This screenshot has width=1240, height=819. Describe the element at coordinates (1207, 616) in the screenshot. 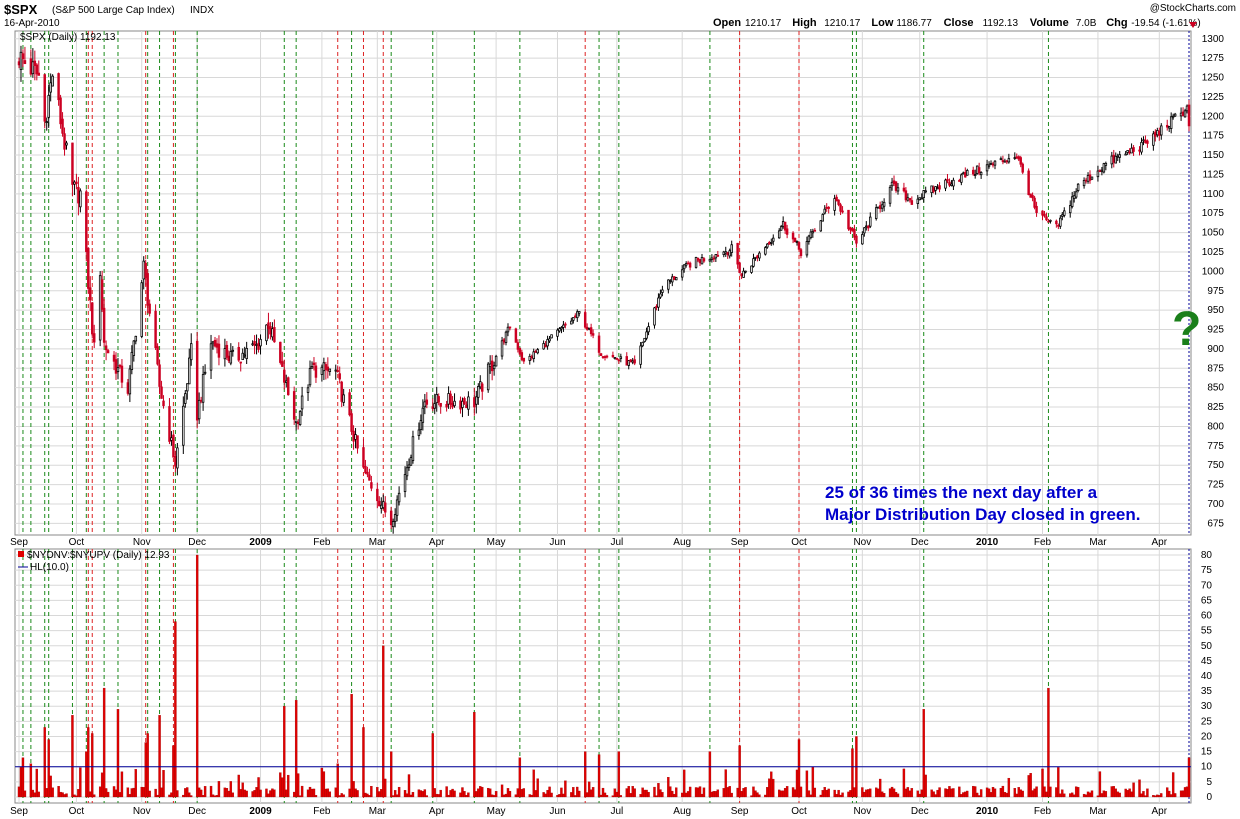

I see `ratio-y-tick: 60` at that location.